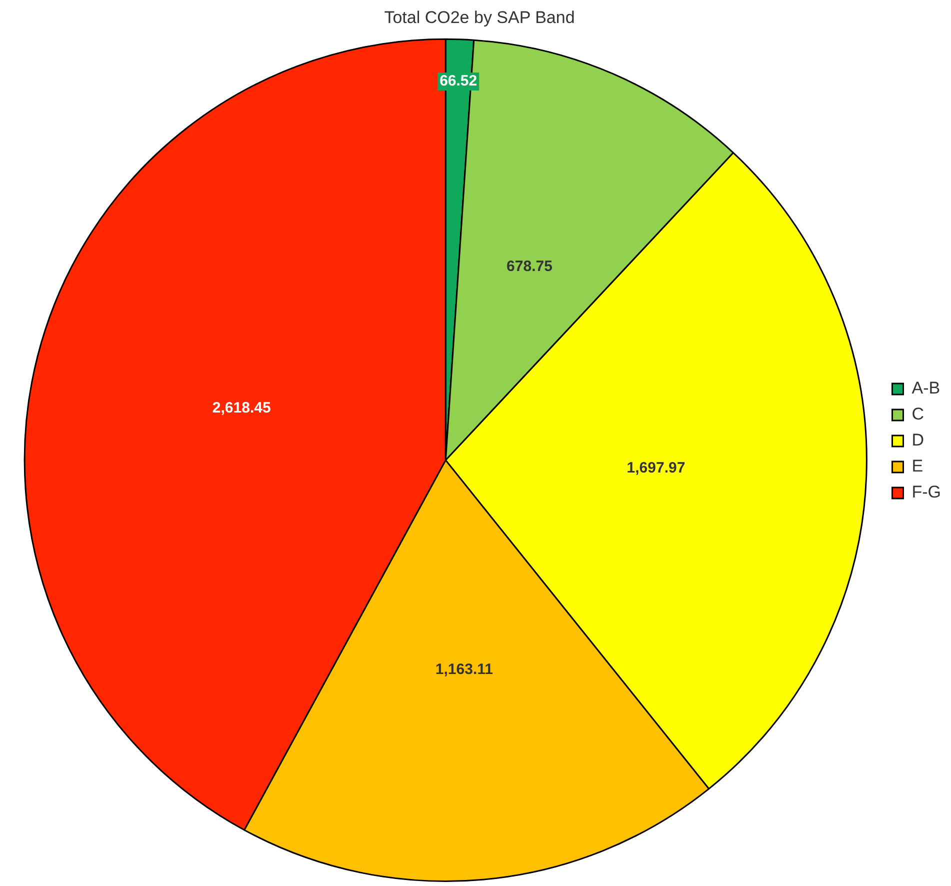 The width and height of the screenshot is (951, 886). What do you see at coordinates (656, 467) in the screenshot?
I see `data-label: 1,697.97` at bounding box center [656, 467].